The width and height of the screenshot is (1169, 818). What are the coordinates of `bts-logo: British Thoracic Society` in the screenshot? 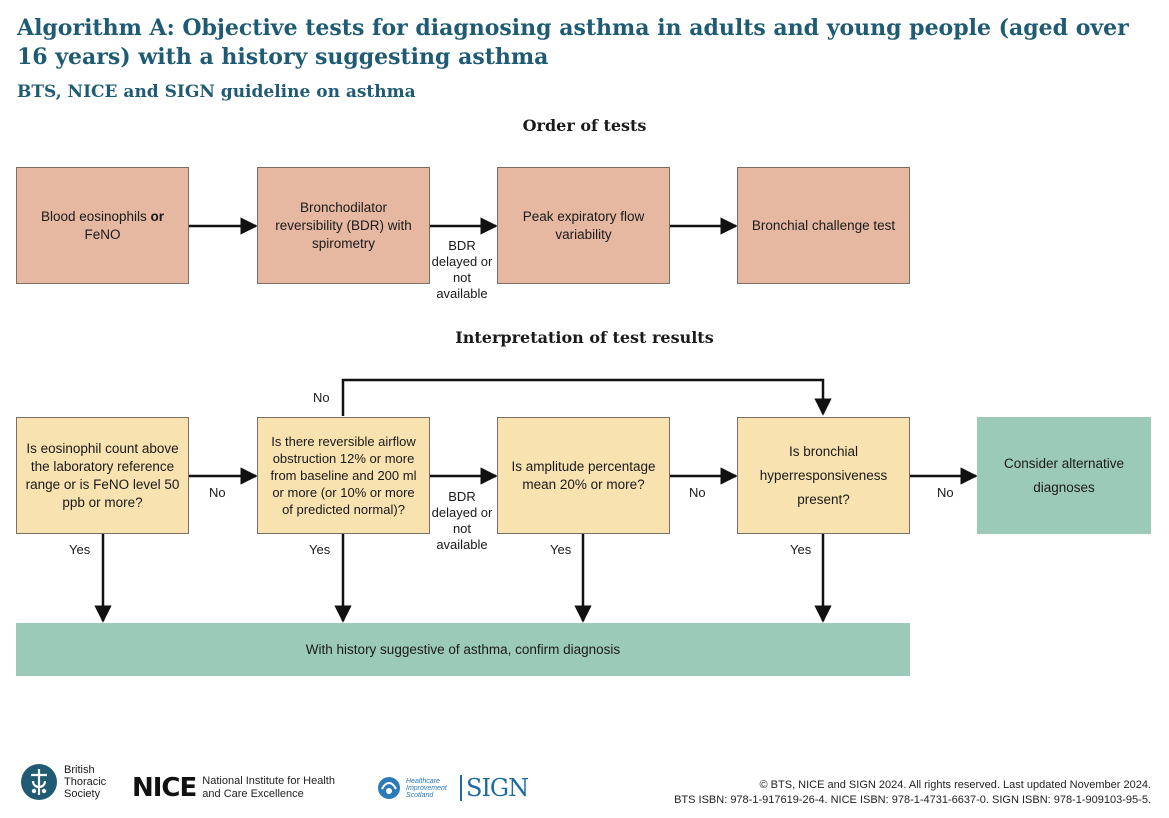 It's located at (71, 782).